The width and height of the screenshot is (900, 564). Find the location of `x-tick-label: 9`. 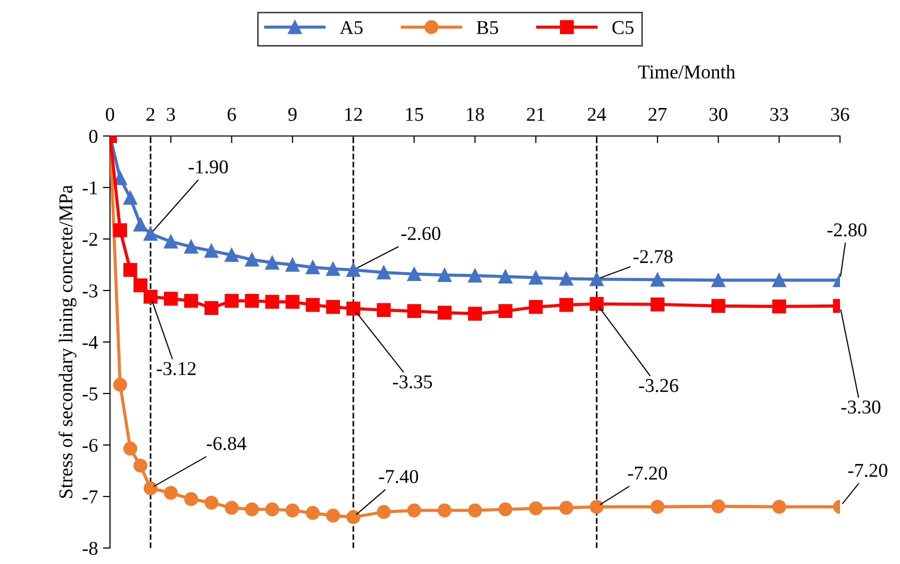

x-tick-label: 9 is located at coordinates (292, 114).